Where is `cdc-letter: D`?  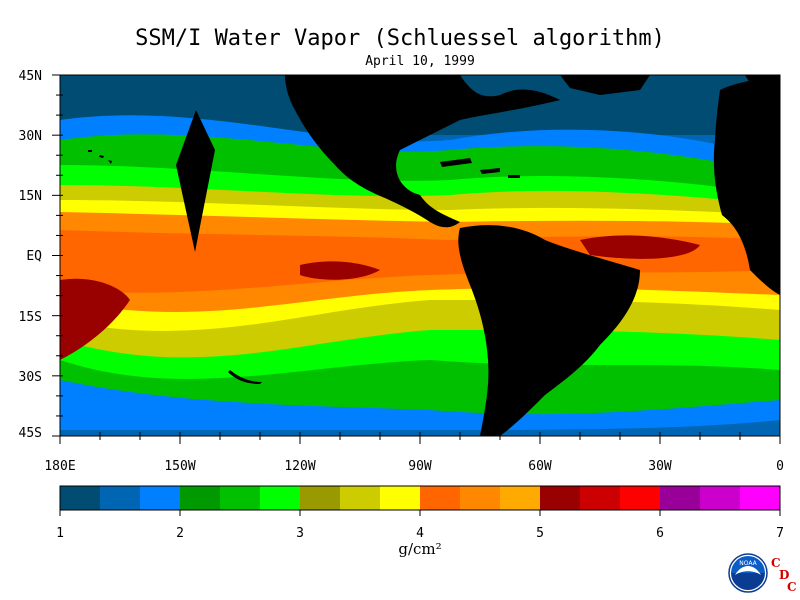 cdc-letter: D is located at coordinates (784, 575).